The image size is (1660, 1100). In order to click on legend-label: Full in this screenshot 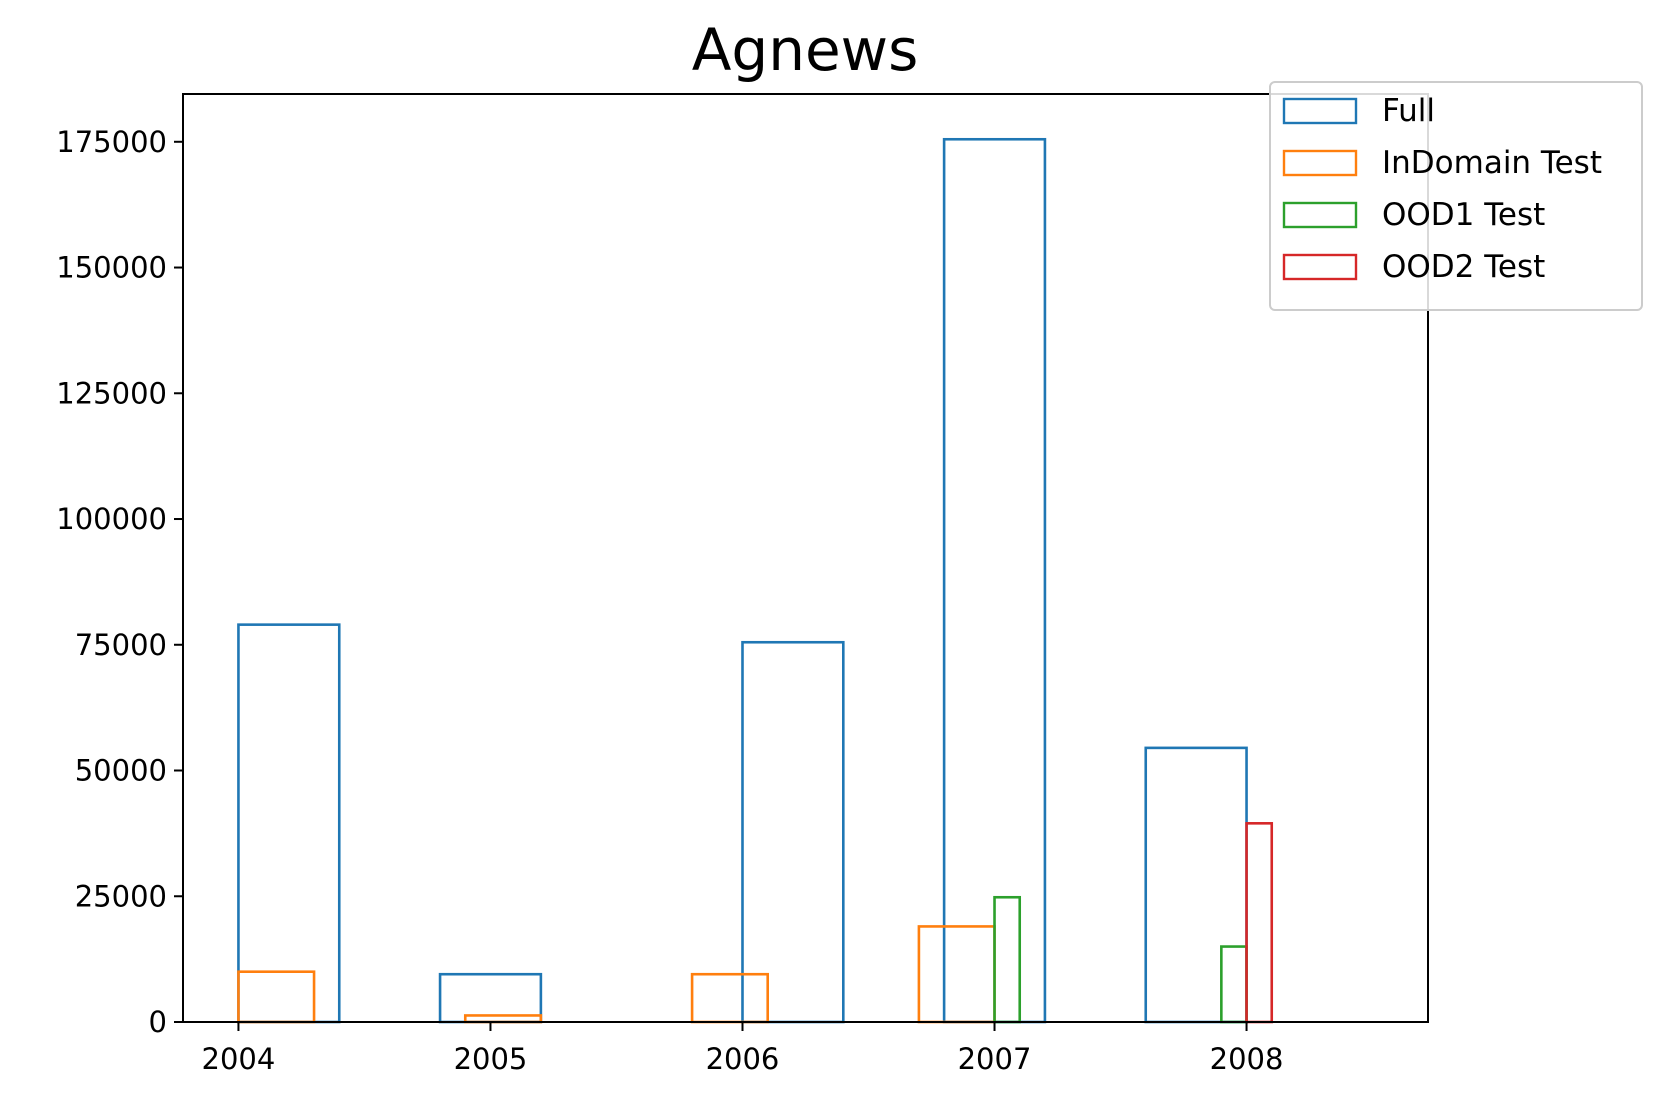, I will do `click(1408, 111)`.